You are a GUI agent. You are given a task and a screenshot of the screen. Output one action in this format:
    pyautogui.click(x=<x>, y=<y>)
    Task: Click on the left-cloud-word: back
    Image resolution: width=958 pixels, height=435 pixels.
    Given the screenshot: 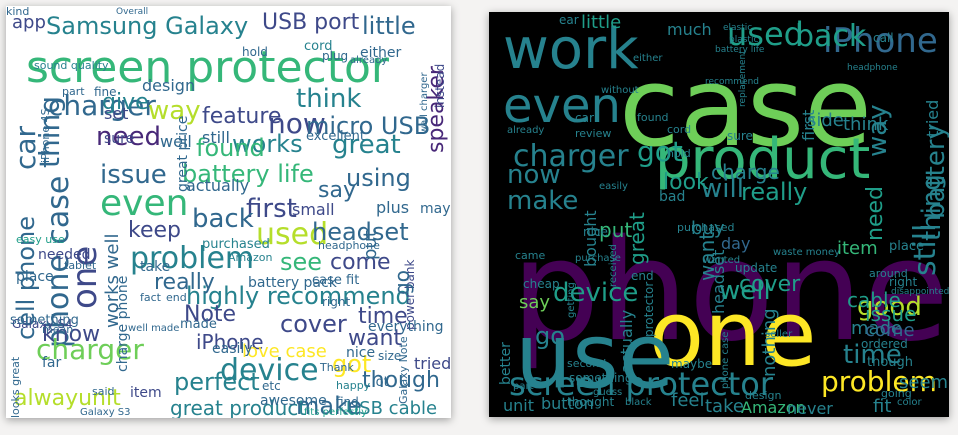 What is the action you would take?
    pyautogui.click(x=223, y=219)
    